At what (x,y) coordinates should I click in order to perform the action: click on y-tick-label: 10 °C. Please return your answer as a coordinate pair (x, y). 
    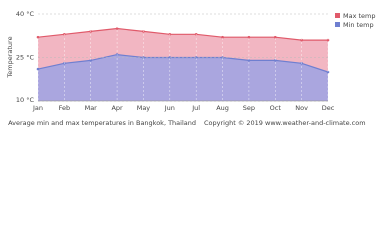
    Looking at the image, I should click on (25, 100).